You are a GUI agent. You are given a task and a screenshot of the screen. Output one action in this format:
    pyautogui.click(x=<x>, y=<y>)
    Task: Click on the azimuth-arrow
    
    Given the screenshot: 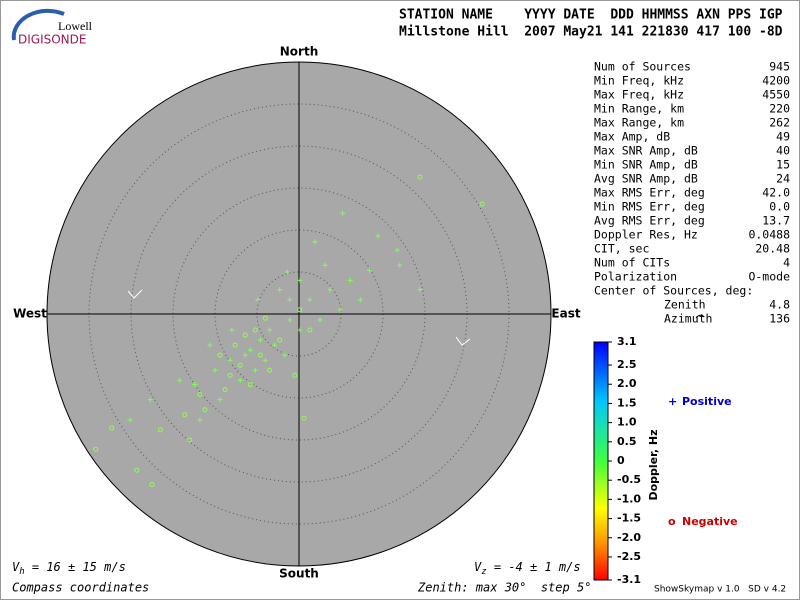 What is the action you would take?
    pyautogui.click(x=700, y=316)
    